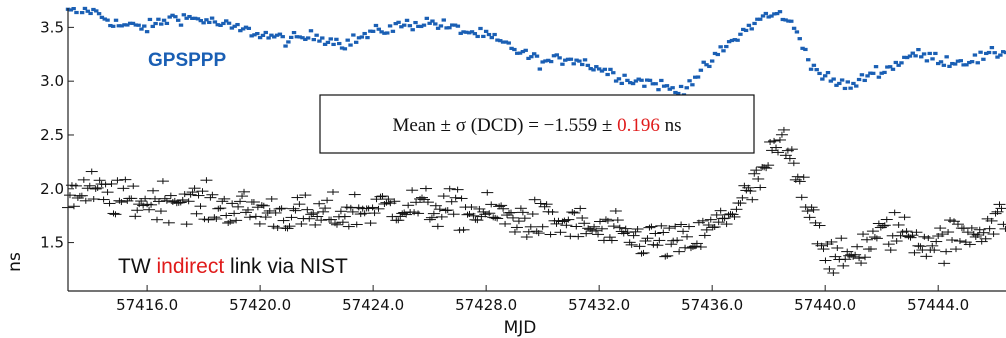 This screenshot has width=1006, height=338. I want to click on x-tick-label: 57416.0, so click(147, 305).